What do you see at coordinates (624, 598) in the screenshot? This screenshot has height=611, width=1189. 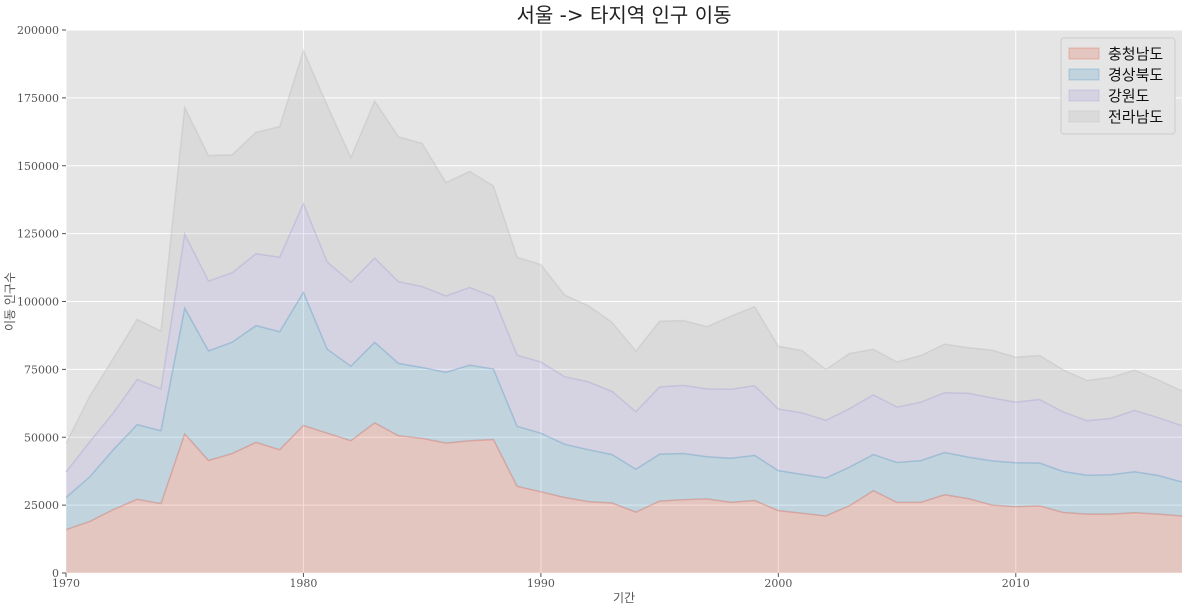 I see `x-axis-title: 기간` at bounding box center [624, 598].